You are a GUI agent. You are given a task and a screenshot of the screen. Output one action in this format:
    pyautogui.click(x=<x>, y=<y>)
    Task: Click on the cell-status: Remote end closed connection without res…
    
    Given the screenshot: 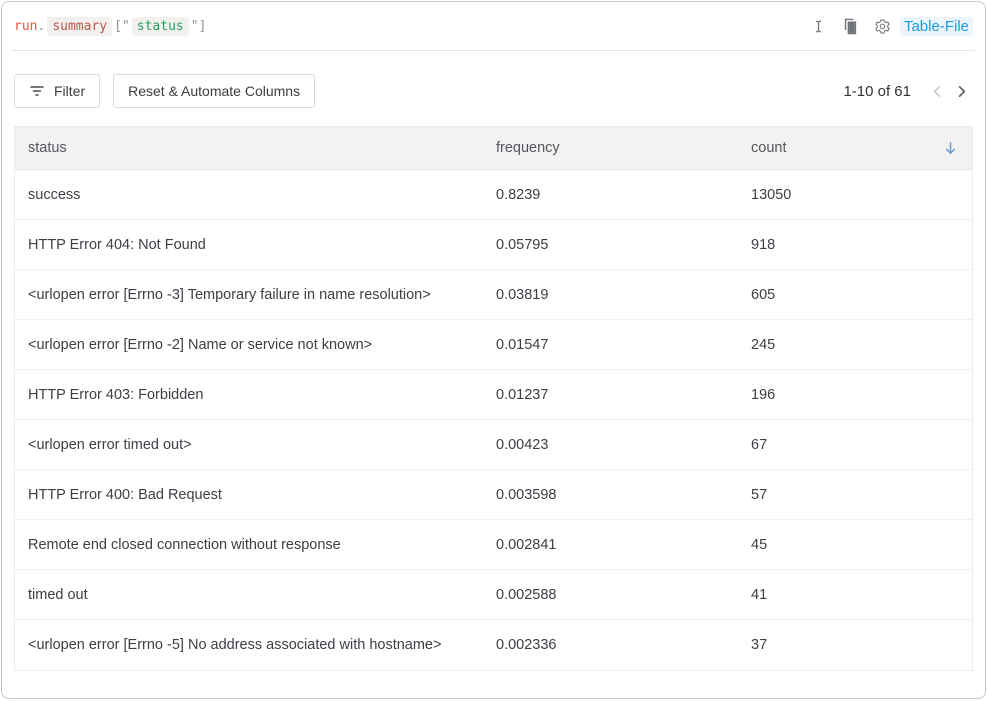 What is the action you would take?
    pyautogui.click(x=184, y=544)
    